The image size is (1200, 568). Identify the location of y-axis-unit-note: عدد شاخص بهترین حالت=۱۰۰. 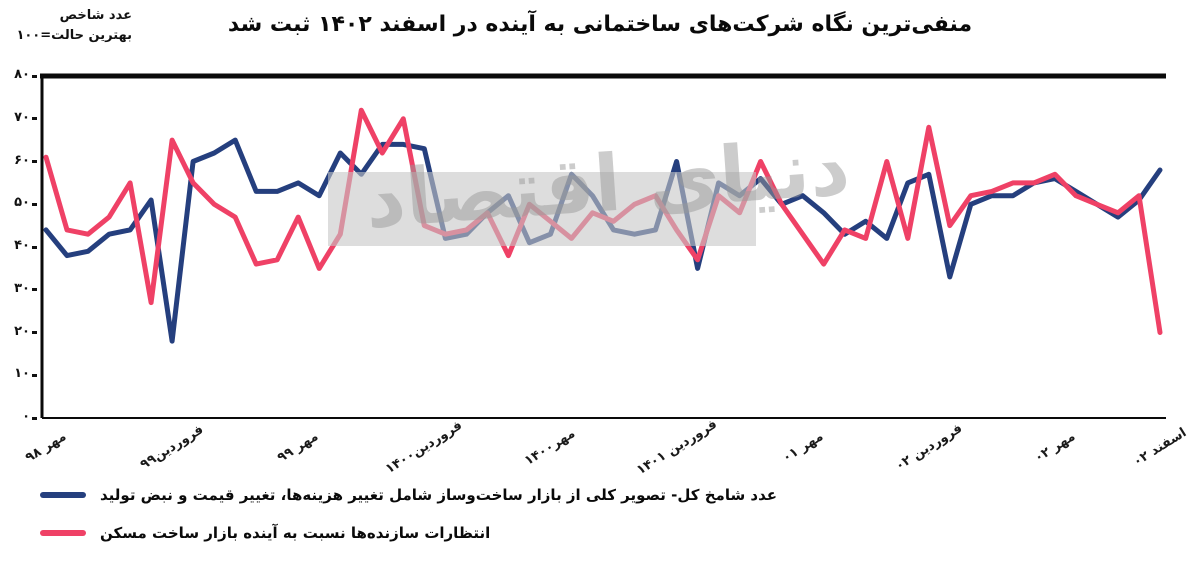
(71, 26).